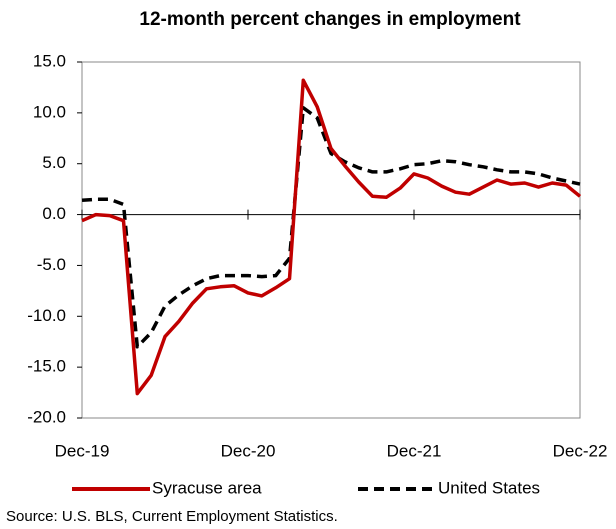  Describe the element at coordinates (46, 366) in the screenshot. I see `y-tick-label: -15.0` at that location.